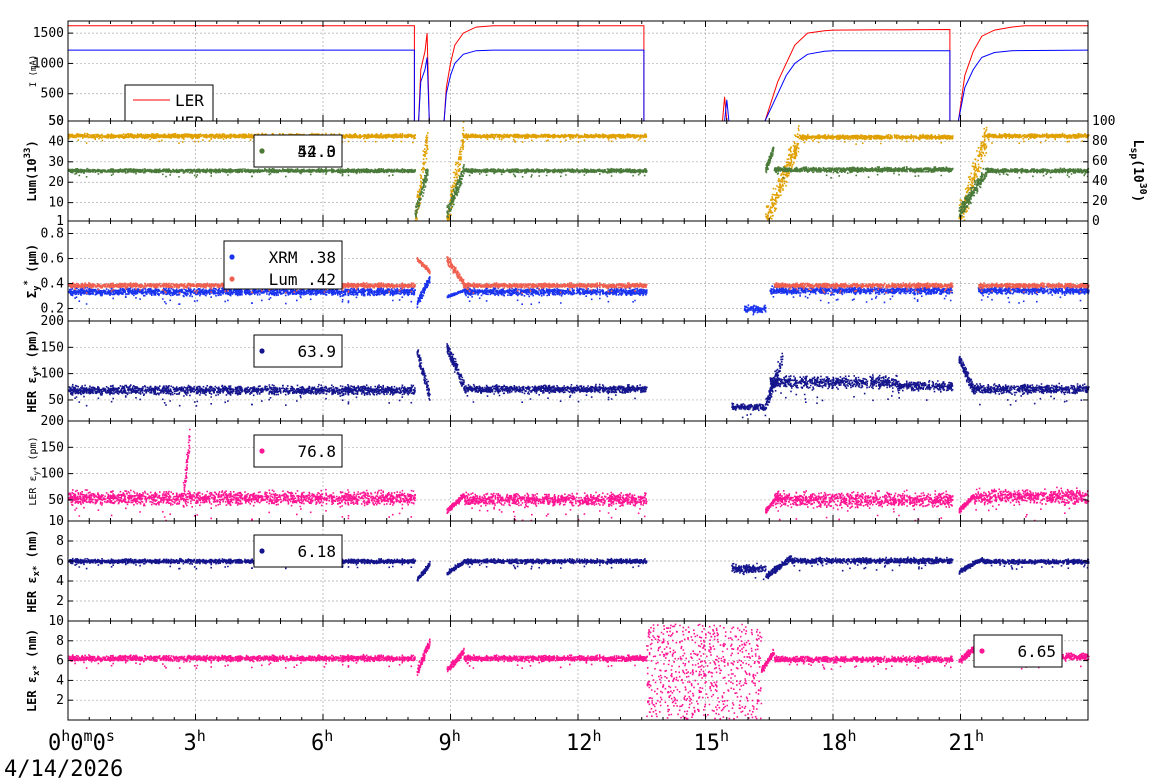  What do you see at coordinates (56, 141) in the screenshot?
I see `y-tick-label: 40` at bounding box center [56, 141].